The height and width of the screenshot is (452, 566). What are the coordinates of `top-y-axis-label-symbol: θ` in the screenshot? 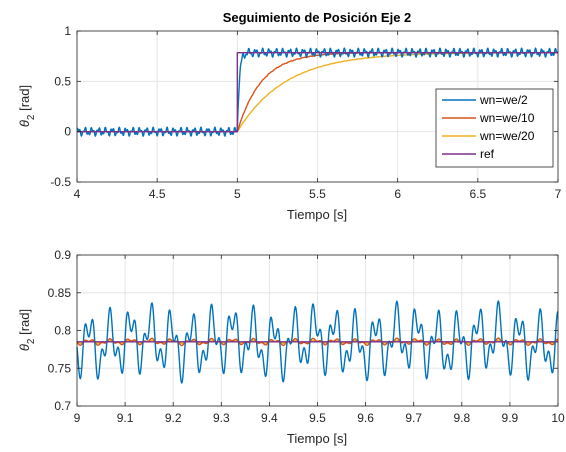 It's located at (24, 123).